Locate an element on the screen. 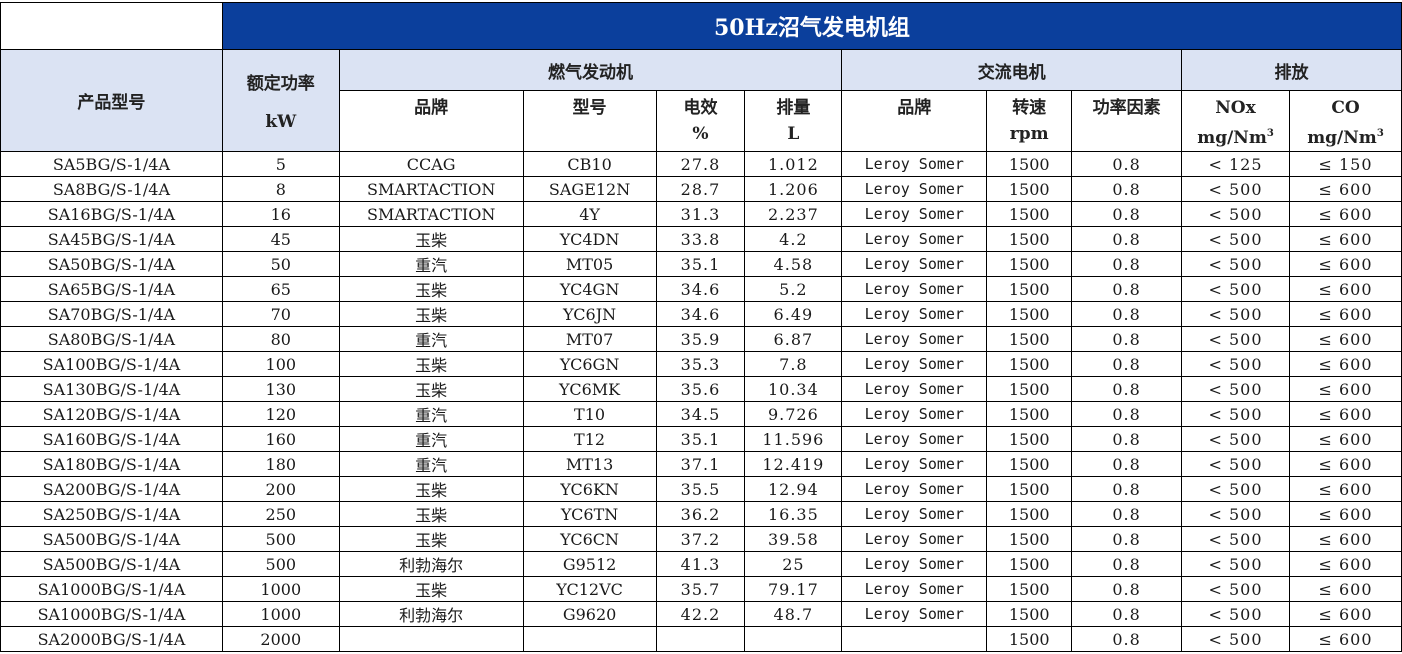  displacement-cell: 1.012 is located at coordinates (793, 164).